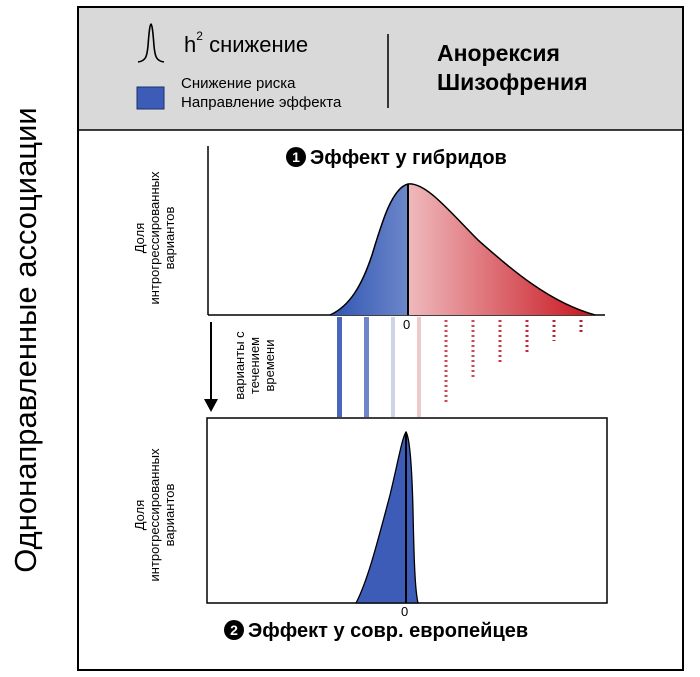  I want to click on bottom-y-label-line-1: Доля, so click(139, 515).